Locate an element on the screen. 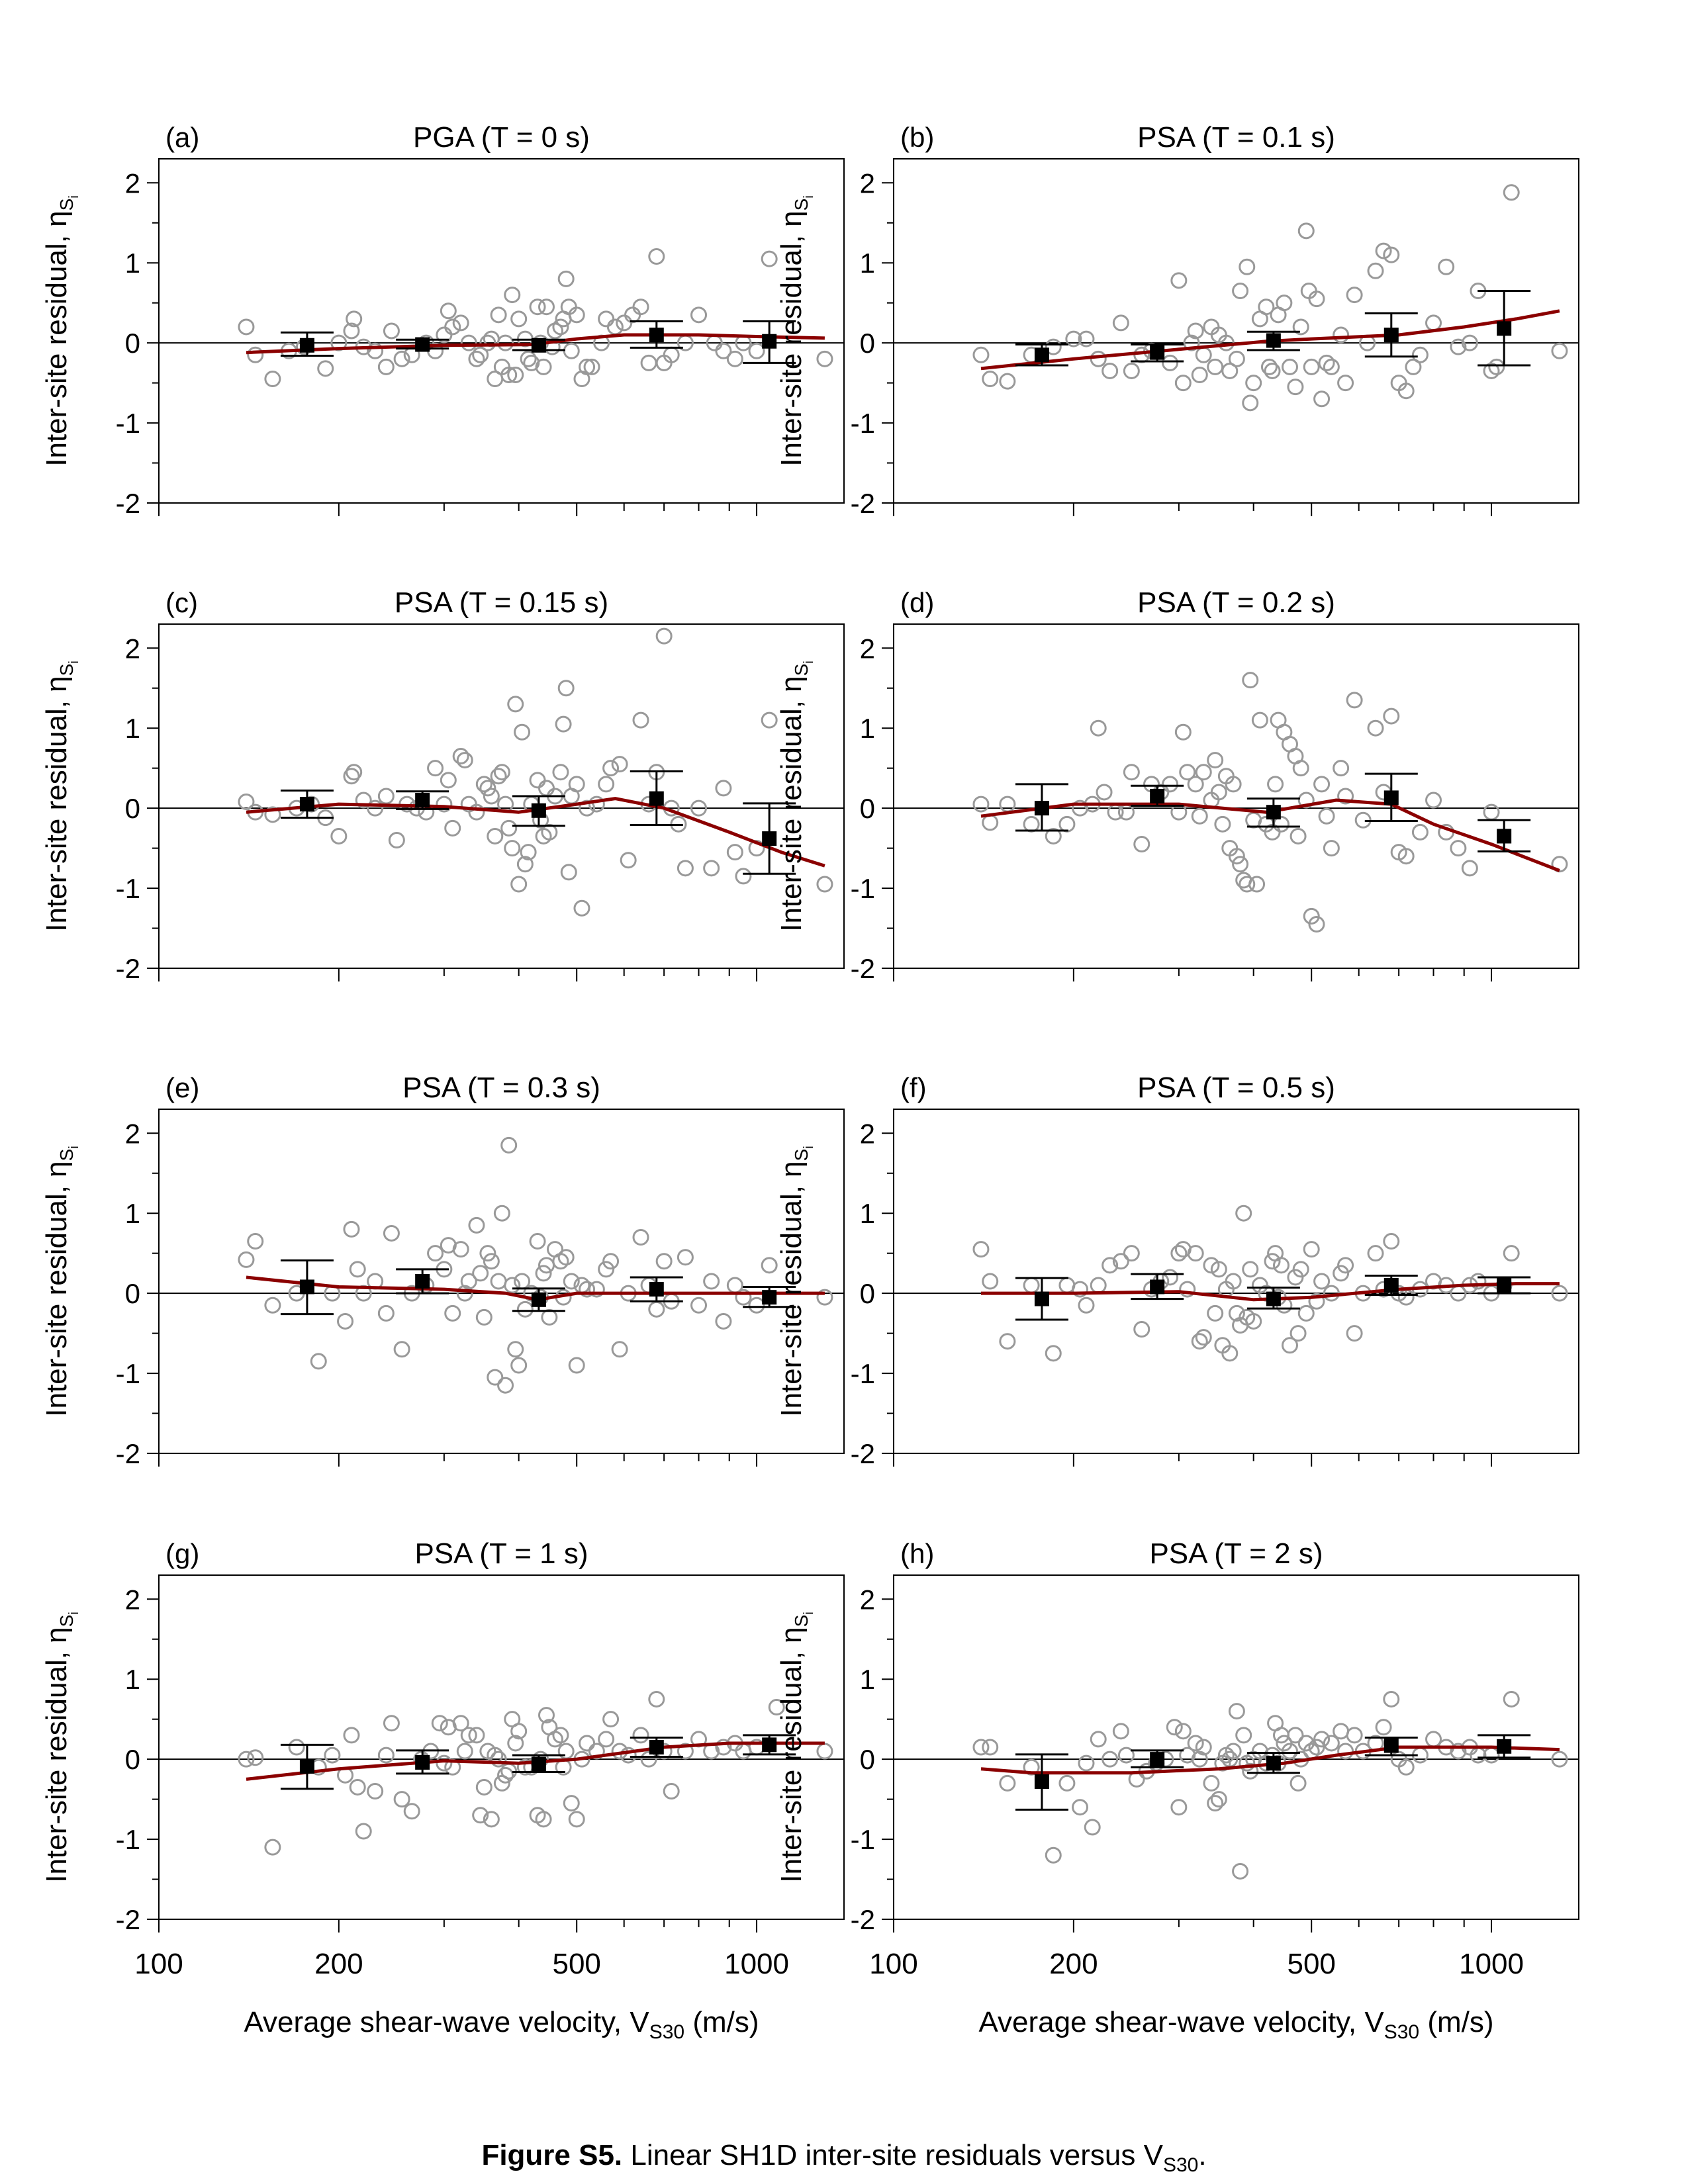 The width and height of the screenshot is (1688, 2184). panel-letter: (a) is located at coordinates (182, 137).